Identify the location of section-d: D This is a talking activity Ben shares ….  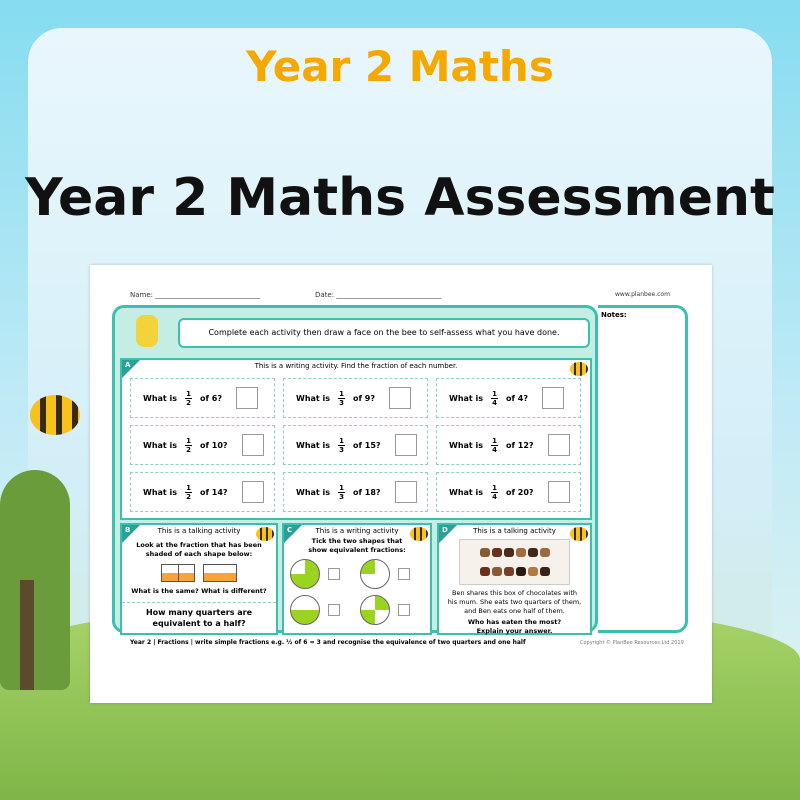
(514, 579).